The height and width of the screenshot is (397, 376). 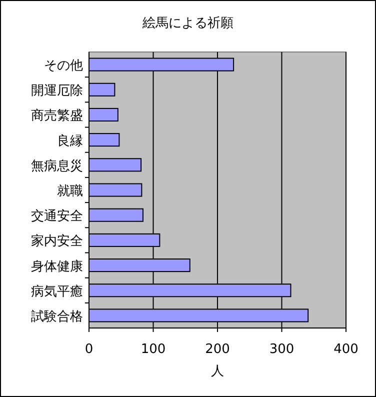 What do you see at coordinates (57, 241) in the screenshot?
I see `y-tick-label: 家内安全` at bounding box center [57, 241].